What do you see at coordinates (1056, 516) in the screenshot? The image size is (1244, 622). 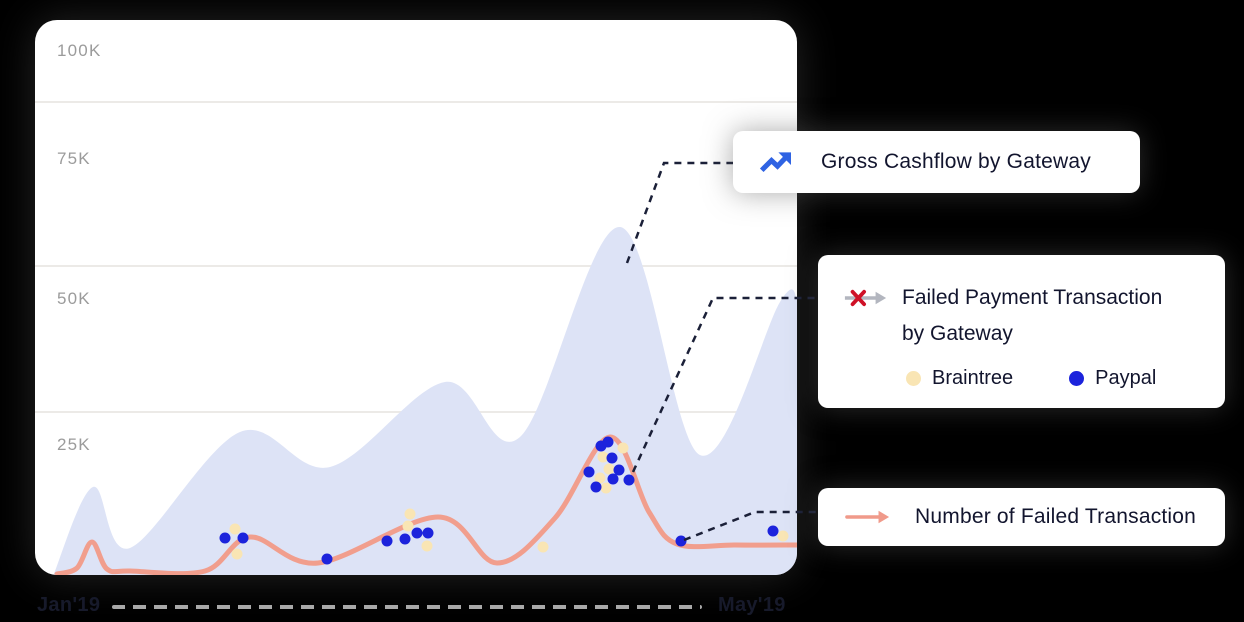 I see `callout-label: Number of Failed Transaction` at bounding box center [1056, 516].